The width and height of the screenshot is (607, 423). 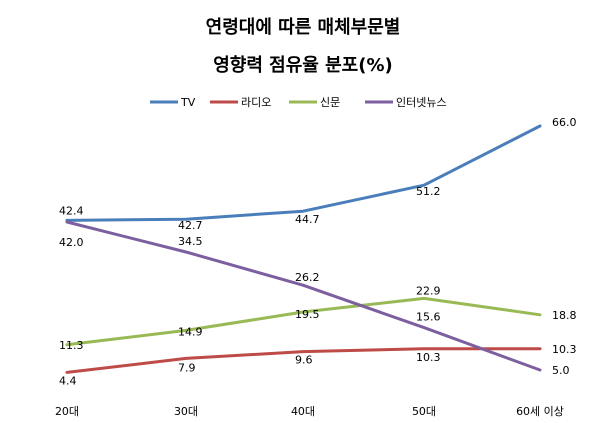 What do you see at coordinates (173, 102) in the screenshot?
I see `legend-item-1: TV` at bounding box center [173, 102].